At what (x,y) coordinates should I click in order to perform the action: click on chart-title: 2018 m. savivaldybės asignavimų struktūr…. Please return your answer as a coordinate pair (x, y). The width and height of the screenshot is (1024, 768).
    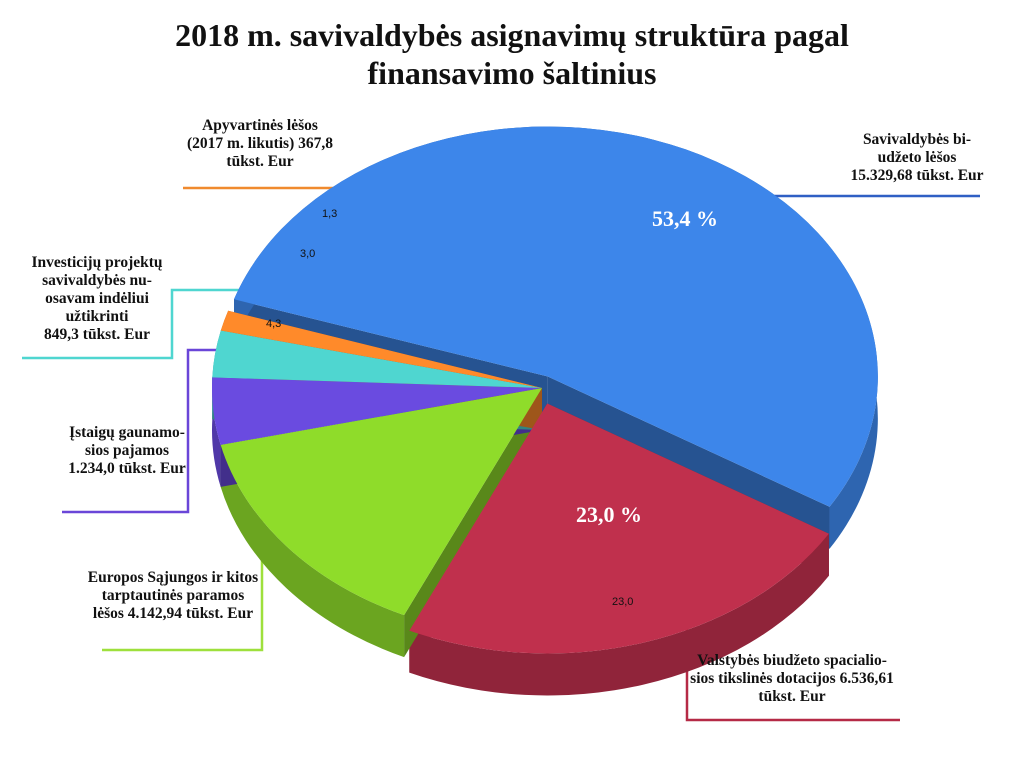
    Looking at the image, I should click on (512, 54).